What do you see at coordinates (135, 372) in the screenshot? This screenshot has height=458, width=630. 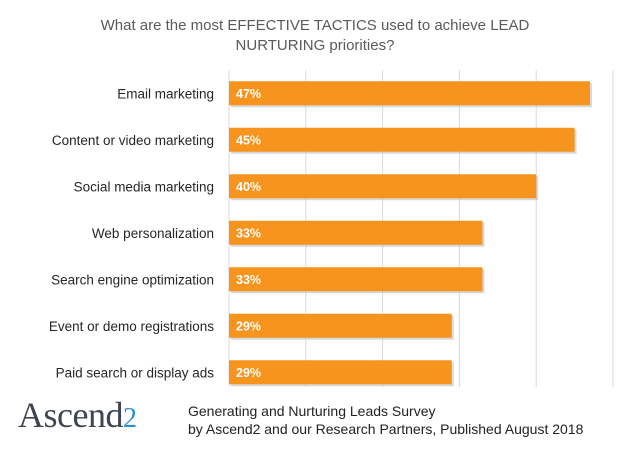 I see `category-label: Paid search or display ads` at bounding box center [135, 372].